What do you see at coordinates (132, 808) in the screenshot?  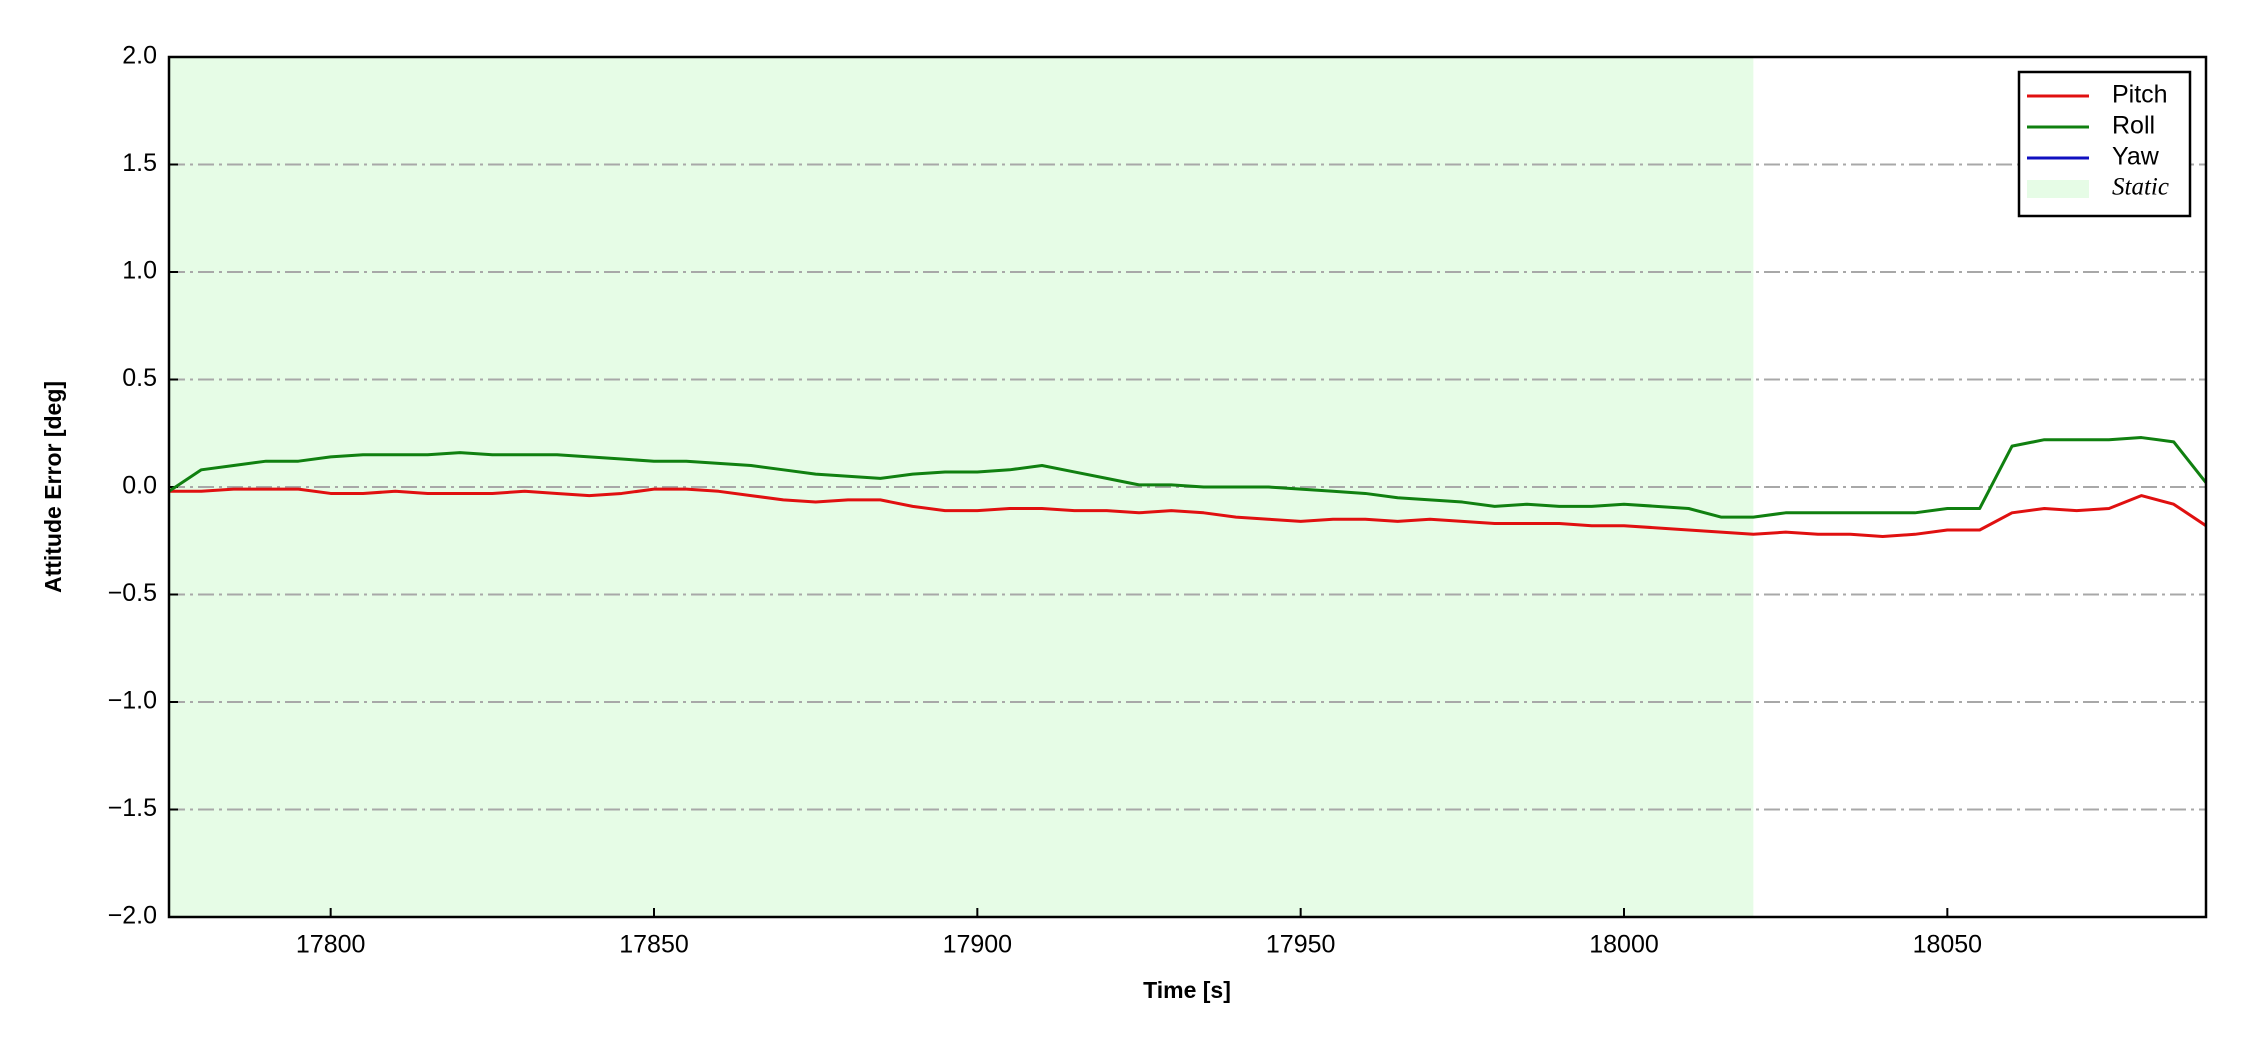 I see `y-tick-label: −1.5` at bounding box center [132, 808].